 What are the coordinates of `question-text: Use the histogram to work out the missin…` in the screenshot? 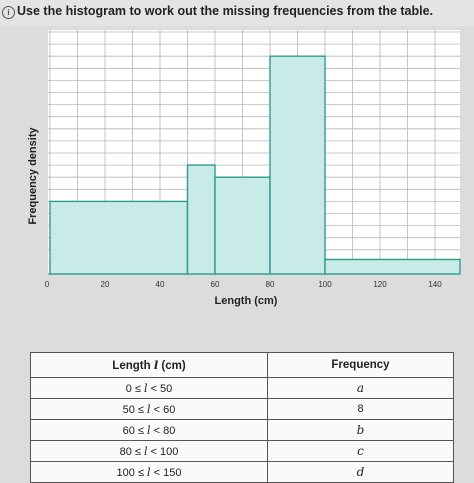 It's located at (225, 11).